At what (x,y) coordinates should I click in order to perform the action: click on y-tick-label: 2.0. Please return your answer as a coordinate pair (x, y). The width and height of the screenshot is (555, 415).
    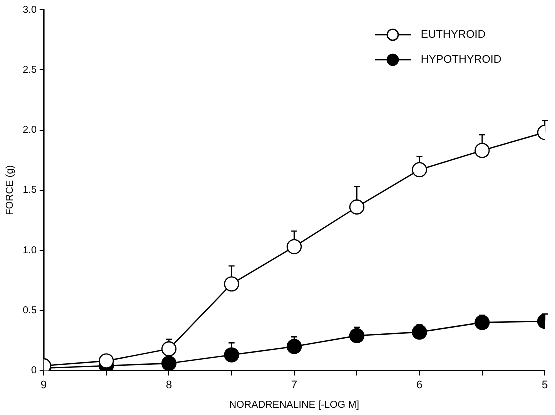
    Looking at the image, I should click on (30, 130).